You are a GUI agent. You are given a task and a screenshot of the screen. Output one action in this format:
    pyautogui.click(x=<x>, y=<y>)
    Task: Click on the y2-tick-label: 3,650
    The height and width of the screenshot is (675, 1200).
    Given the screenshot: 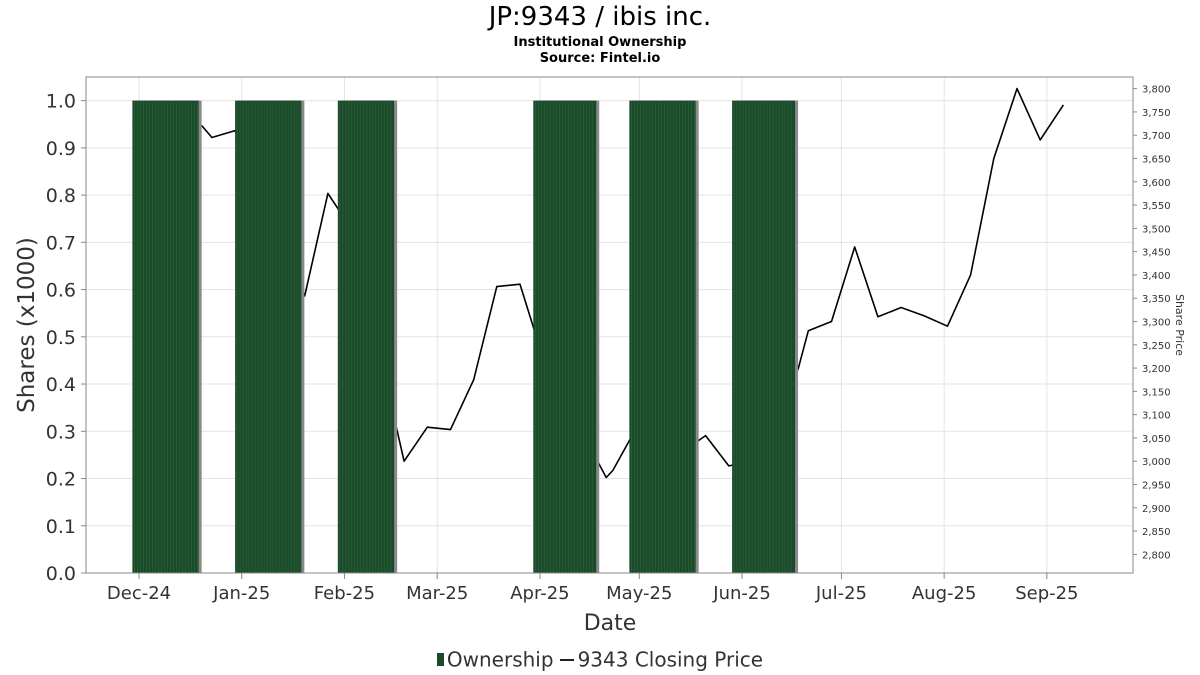 What is the action you would take?
    pyautogui.click(x=1156, y=160)
    